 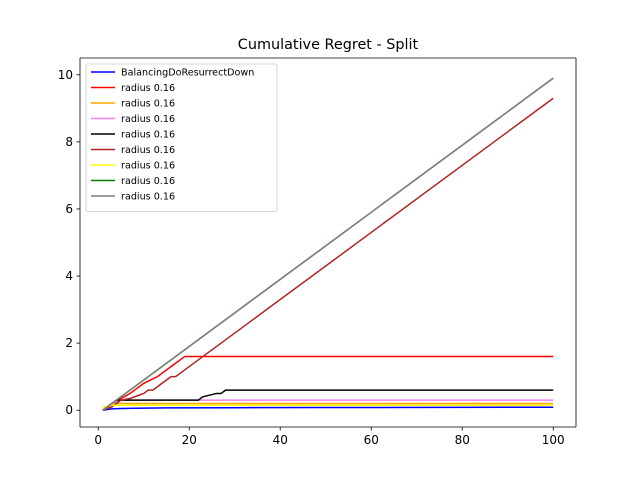 I want to click on x-tick-label: 80, so click(x=462, y=440).